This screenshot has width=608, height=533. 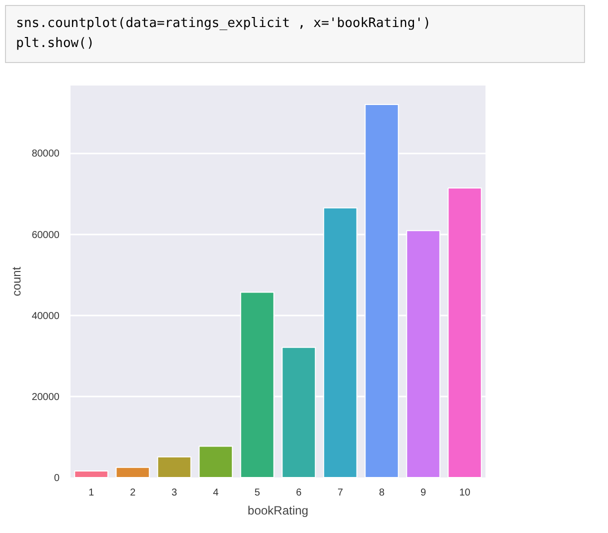 I want to click on x-tick-label: 6, so click(x=299, y=493).